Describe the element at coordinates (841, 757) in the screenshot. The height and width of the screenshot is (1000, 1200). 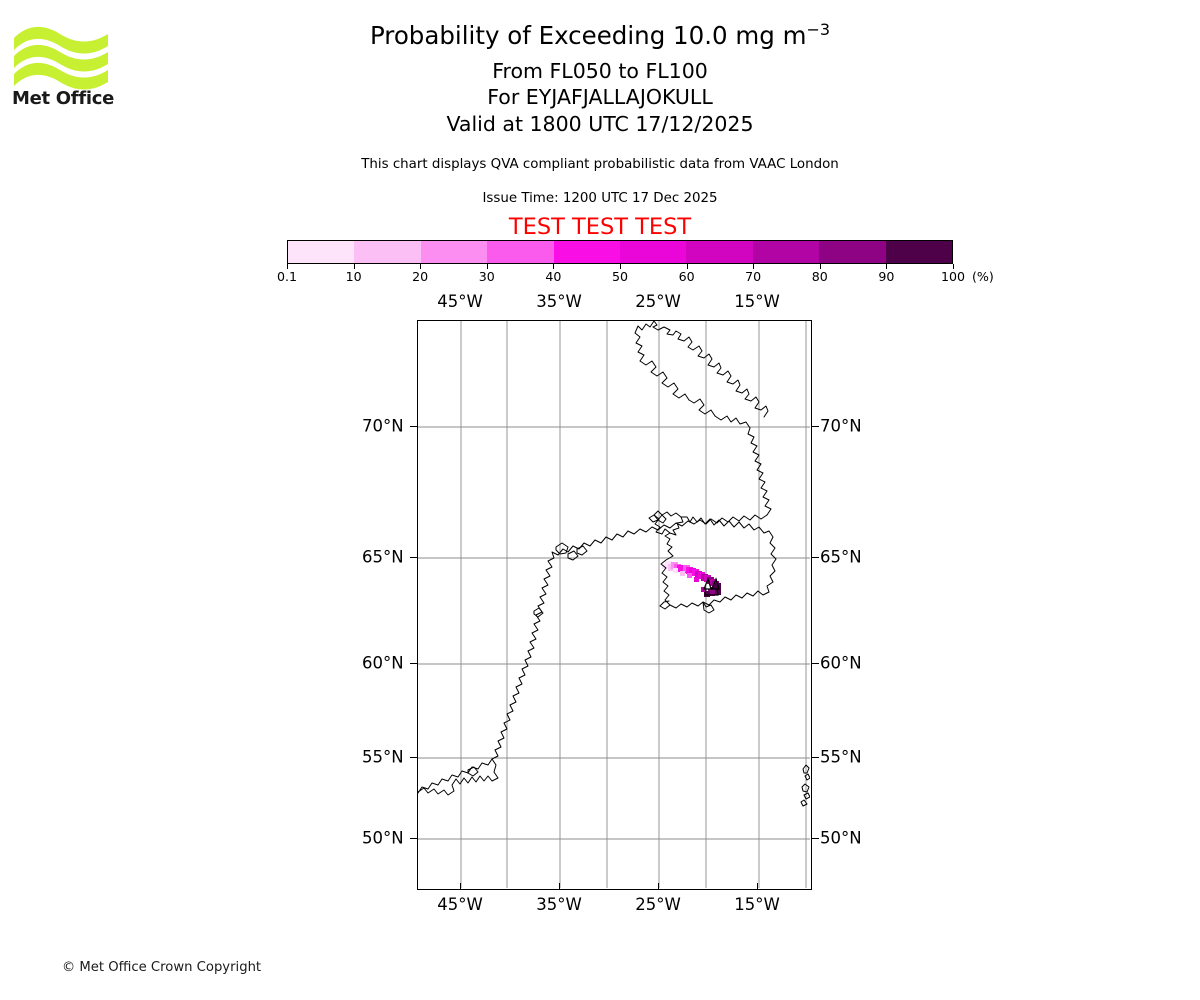
I see `lat-label-right-55n: 55°N` at that location.